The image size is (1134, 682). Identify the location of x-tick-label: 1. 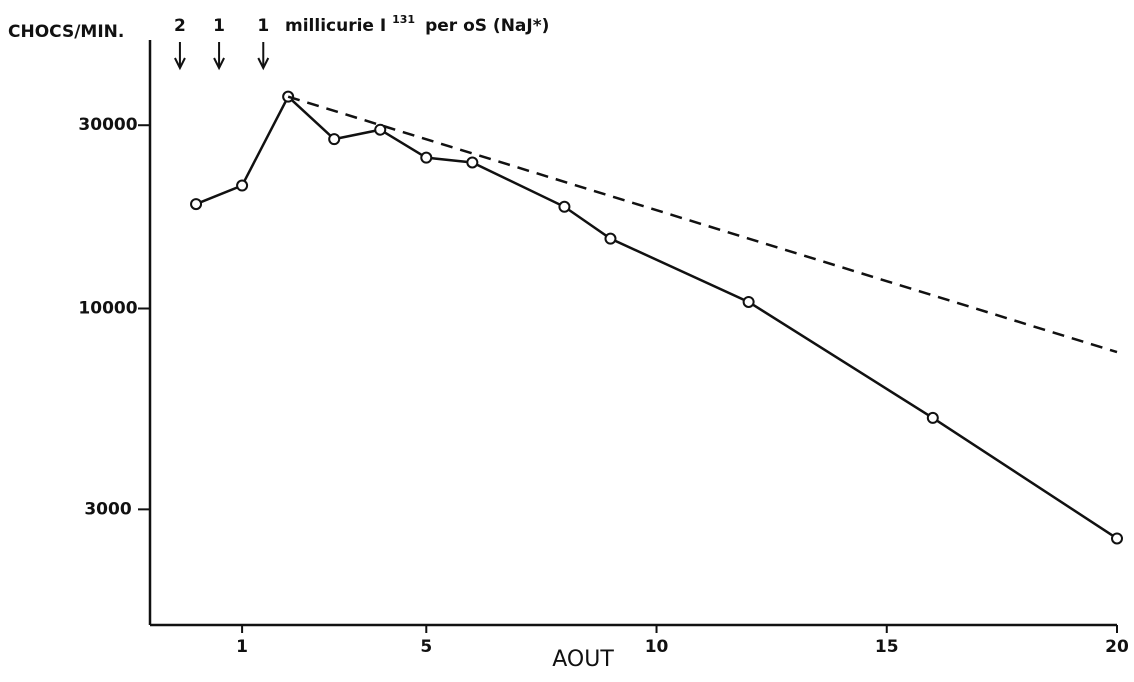
(242, 647).